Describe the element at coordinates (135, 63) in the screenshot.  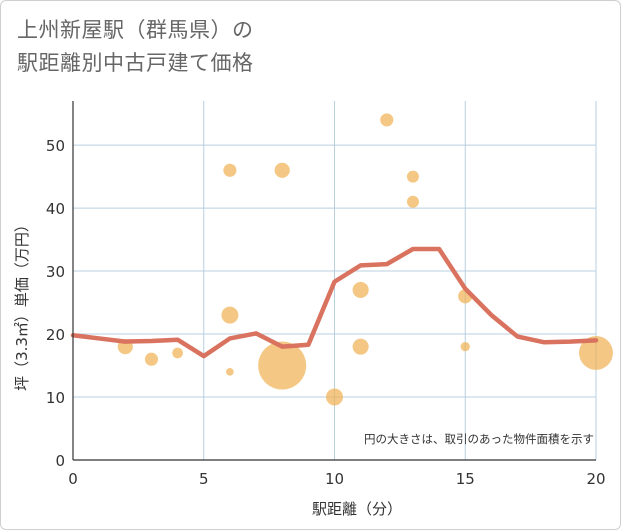
I see `chart-title-line-2: 駅距離別中古戸建て価格` at that location.